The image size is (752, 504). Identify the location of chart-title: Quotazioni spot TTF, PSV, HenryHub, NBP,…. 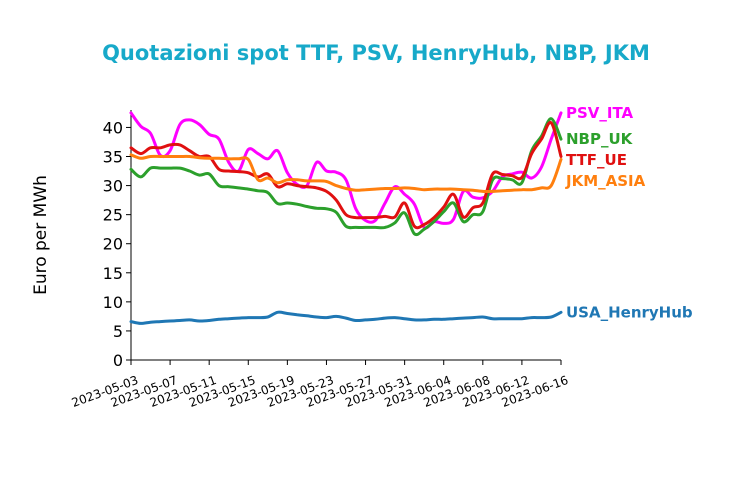
(376, 53).